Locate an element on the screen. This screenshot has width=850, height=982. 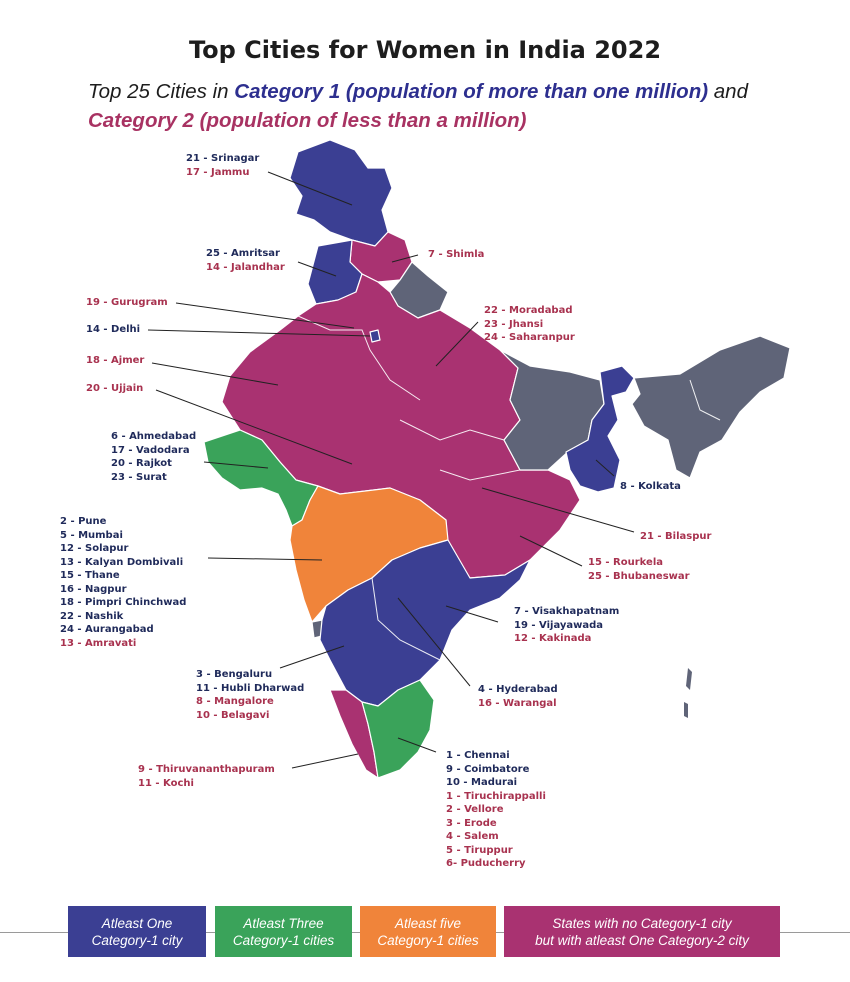
region-jammu-kashmir is located at coordinates (341, 193).